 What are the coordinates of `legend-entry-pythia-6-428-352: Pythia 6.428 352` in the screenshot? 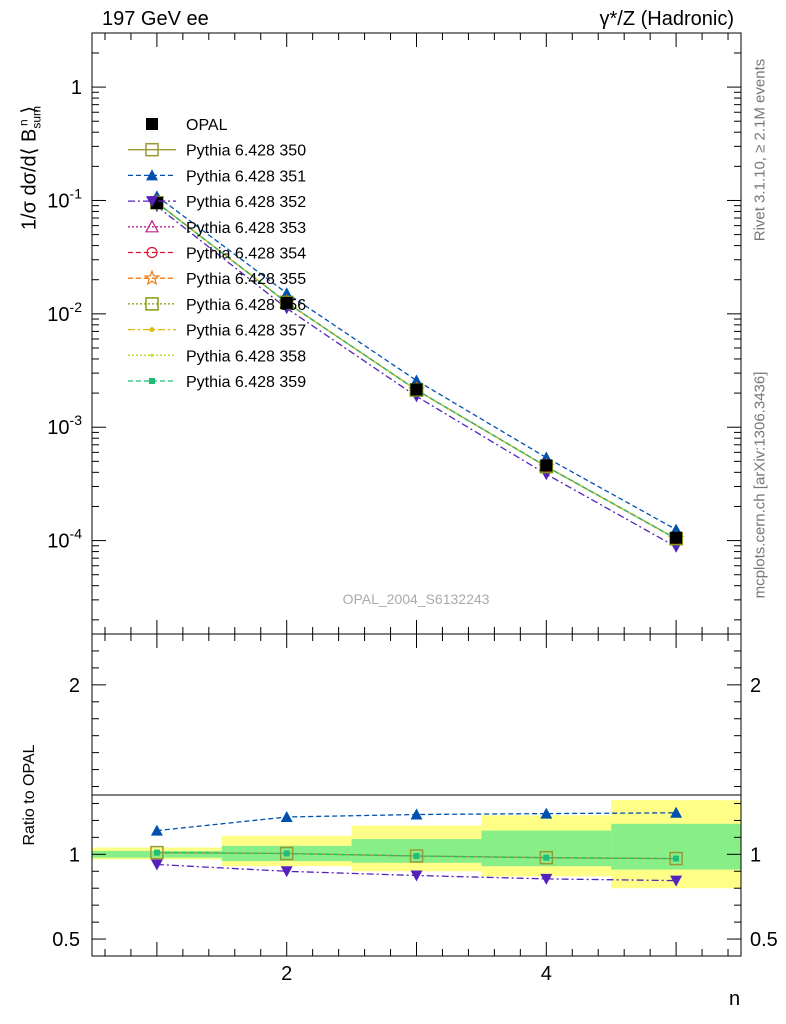 It's located at (217, 202).